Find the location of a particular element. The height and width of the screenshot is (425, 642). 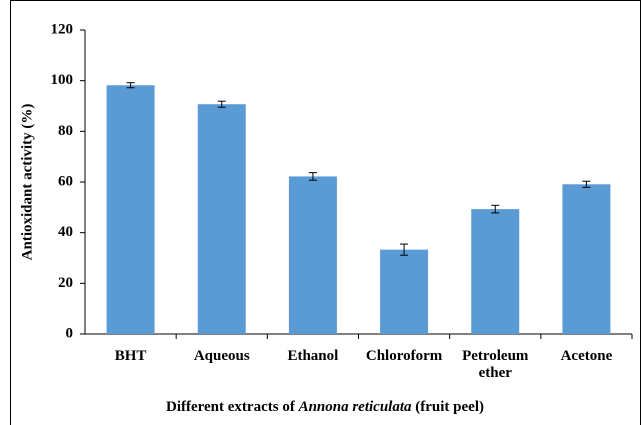

y-axis-label: Antioxidant activity (%) is located at coordinates (27, 182).